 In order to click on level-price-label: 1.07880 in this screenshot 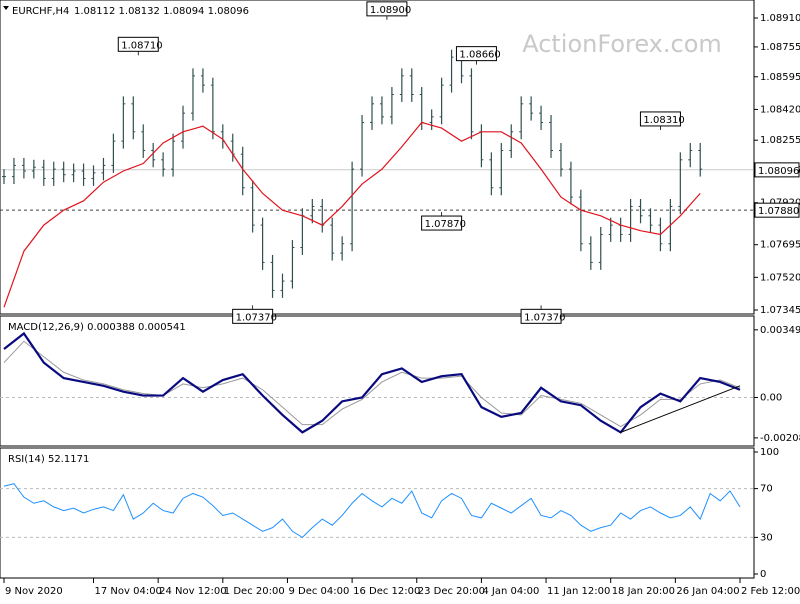, I will do `click(778, 211)`.